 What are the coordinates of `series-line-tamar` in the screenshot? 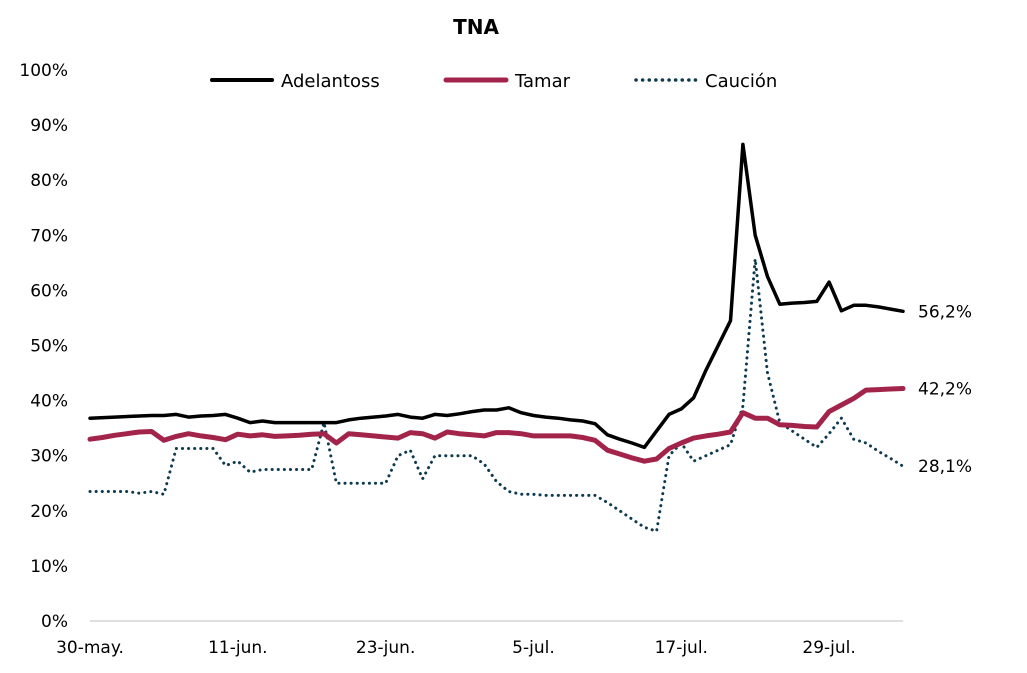 It's located at (496, 425).